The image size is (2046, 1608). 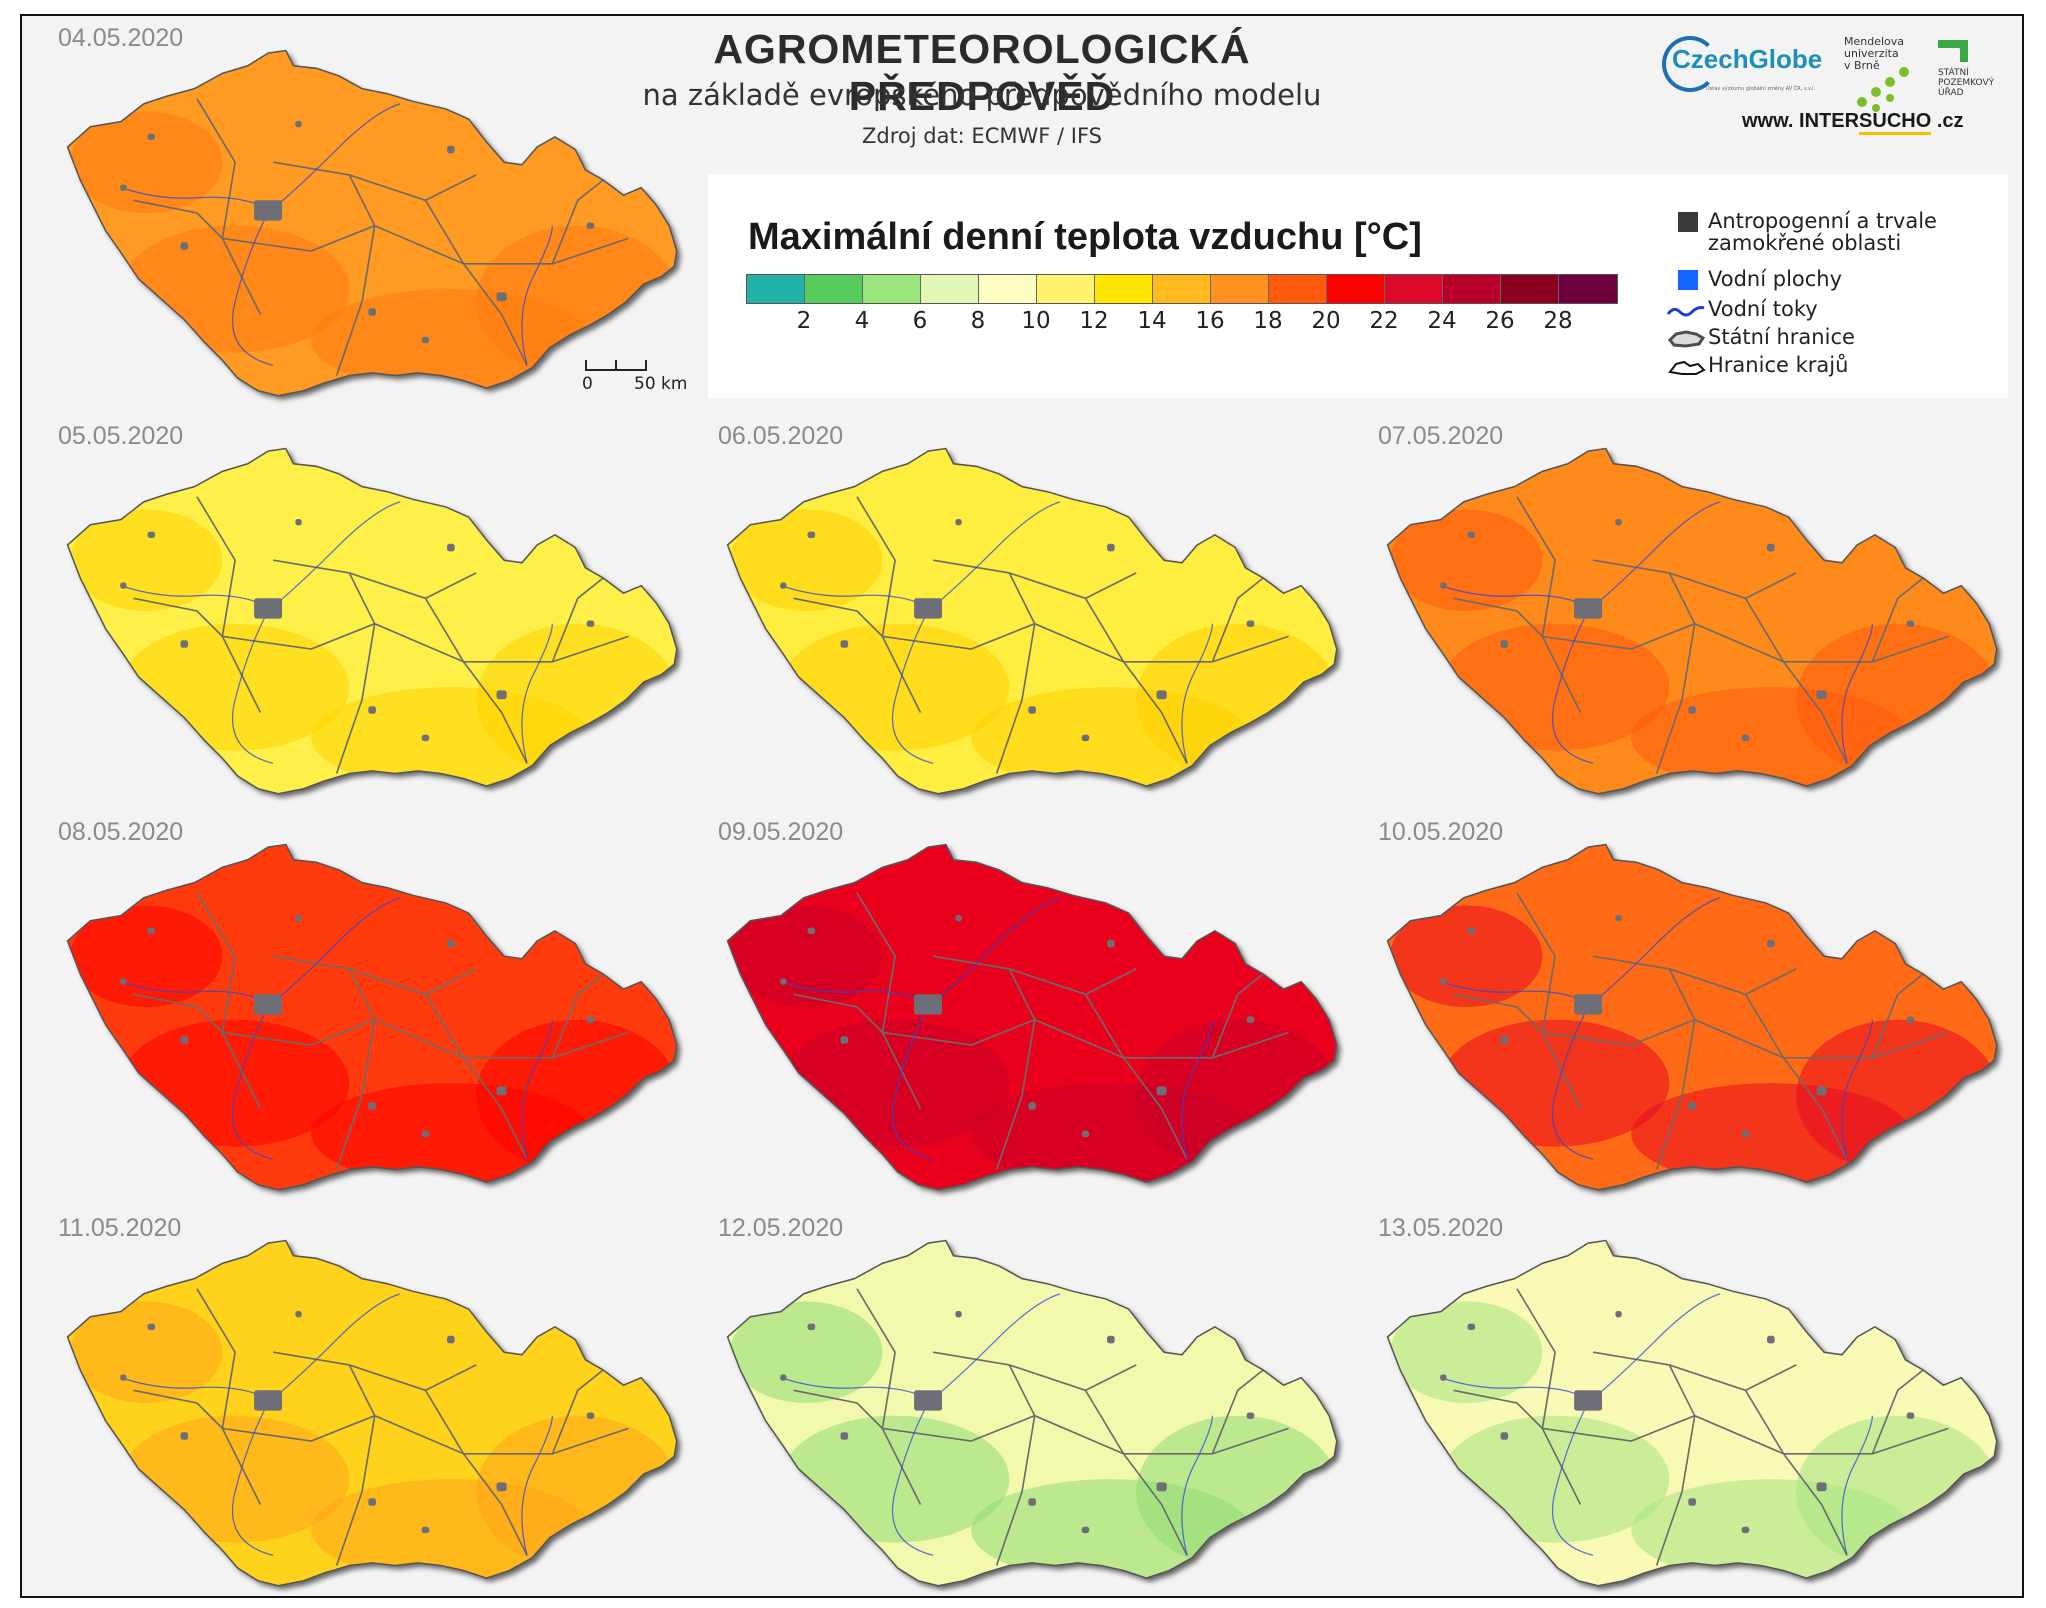 I want to click on forecast-map-panel: 10.05.2020, so click(x=1682, y=1007).